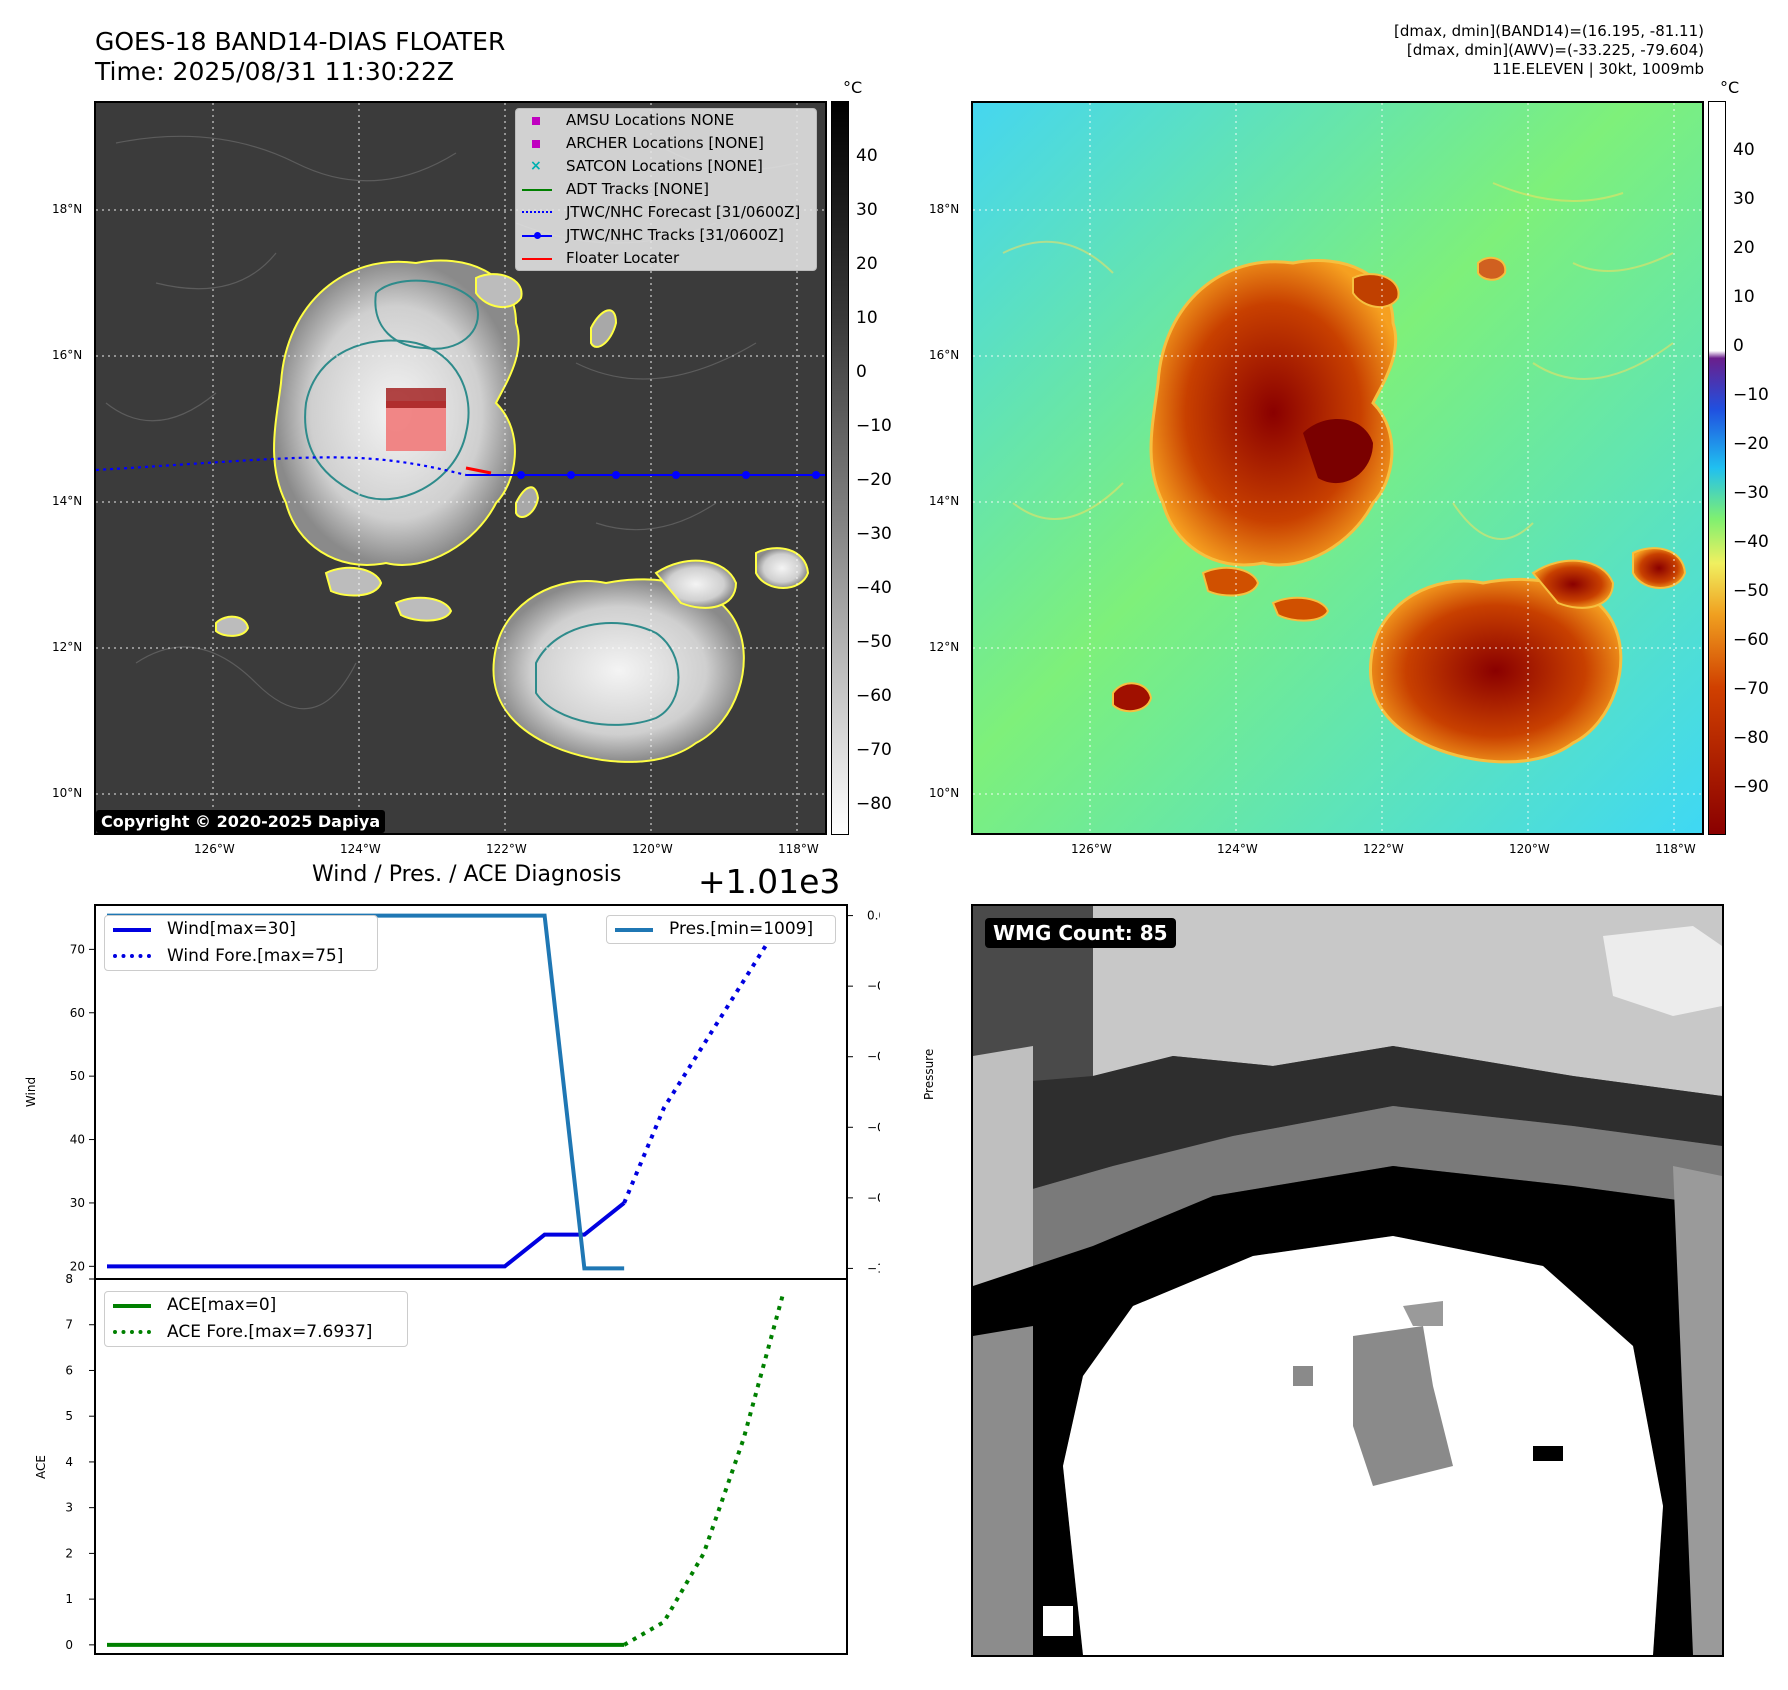 The width and height of the screenshot is (1788, 1690). What do you see at coordinates (666, 120) in the screenshot?
I see `legend-item: AMSU Locations NONE` at bounding box center [666, 120].